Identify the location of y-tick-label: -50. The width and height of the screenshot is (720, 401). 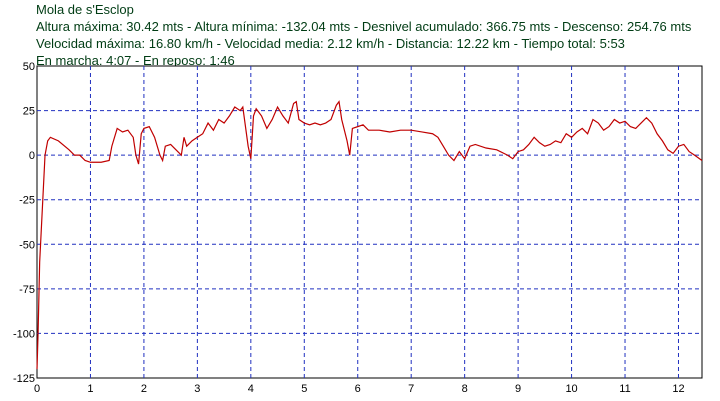
(27, 245).